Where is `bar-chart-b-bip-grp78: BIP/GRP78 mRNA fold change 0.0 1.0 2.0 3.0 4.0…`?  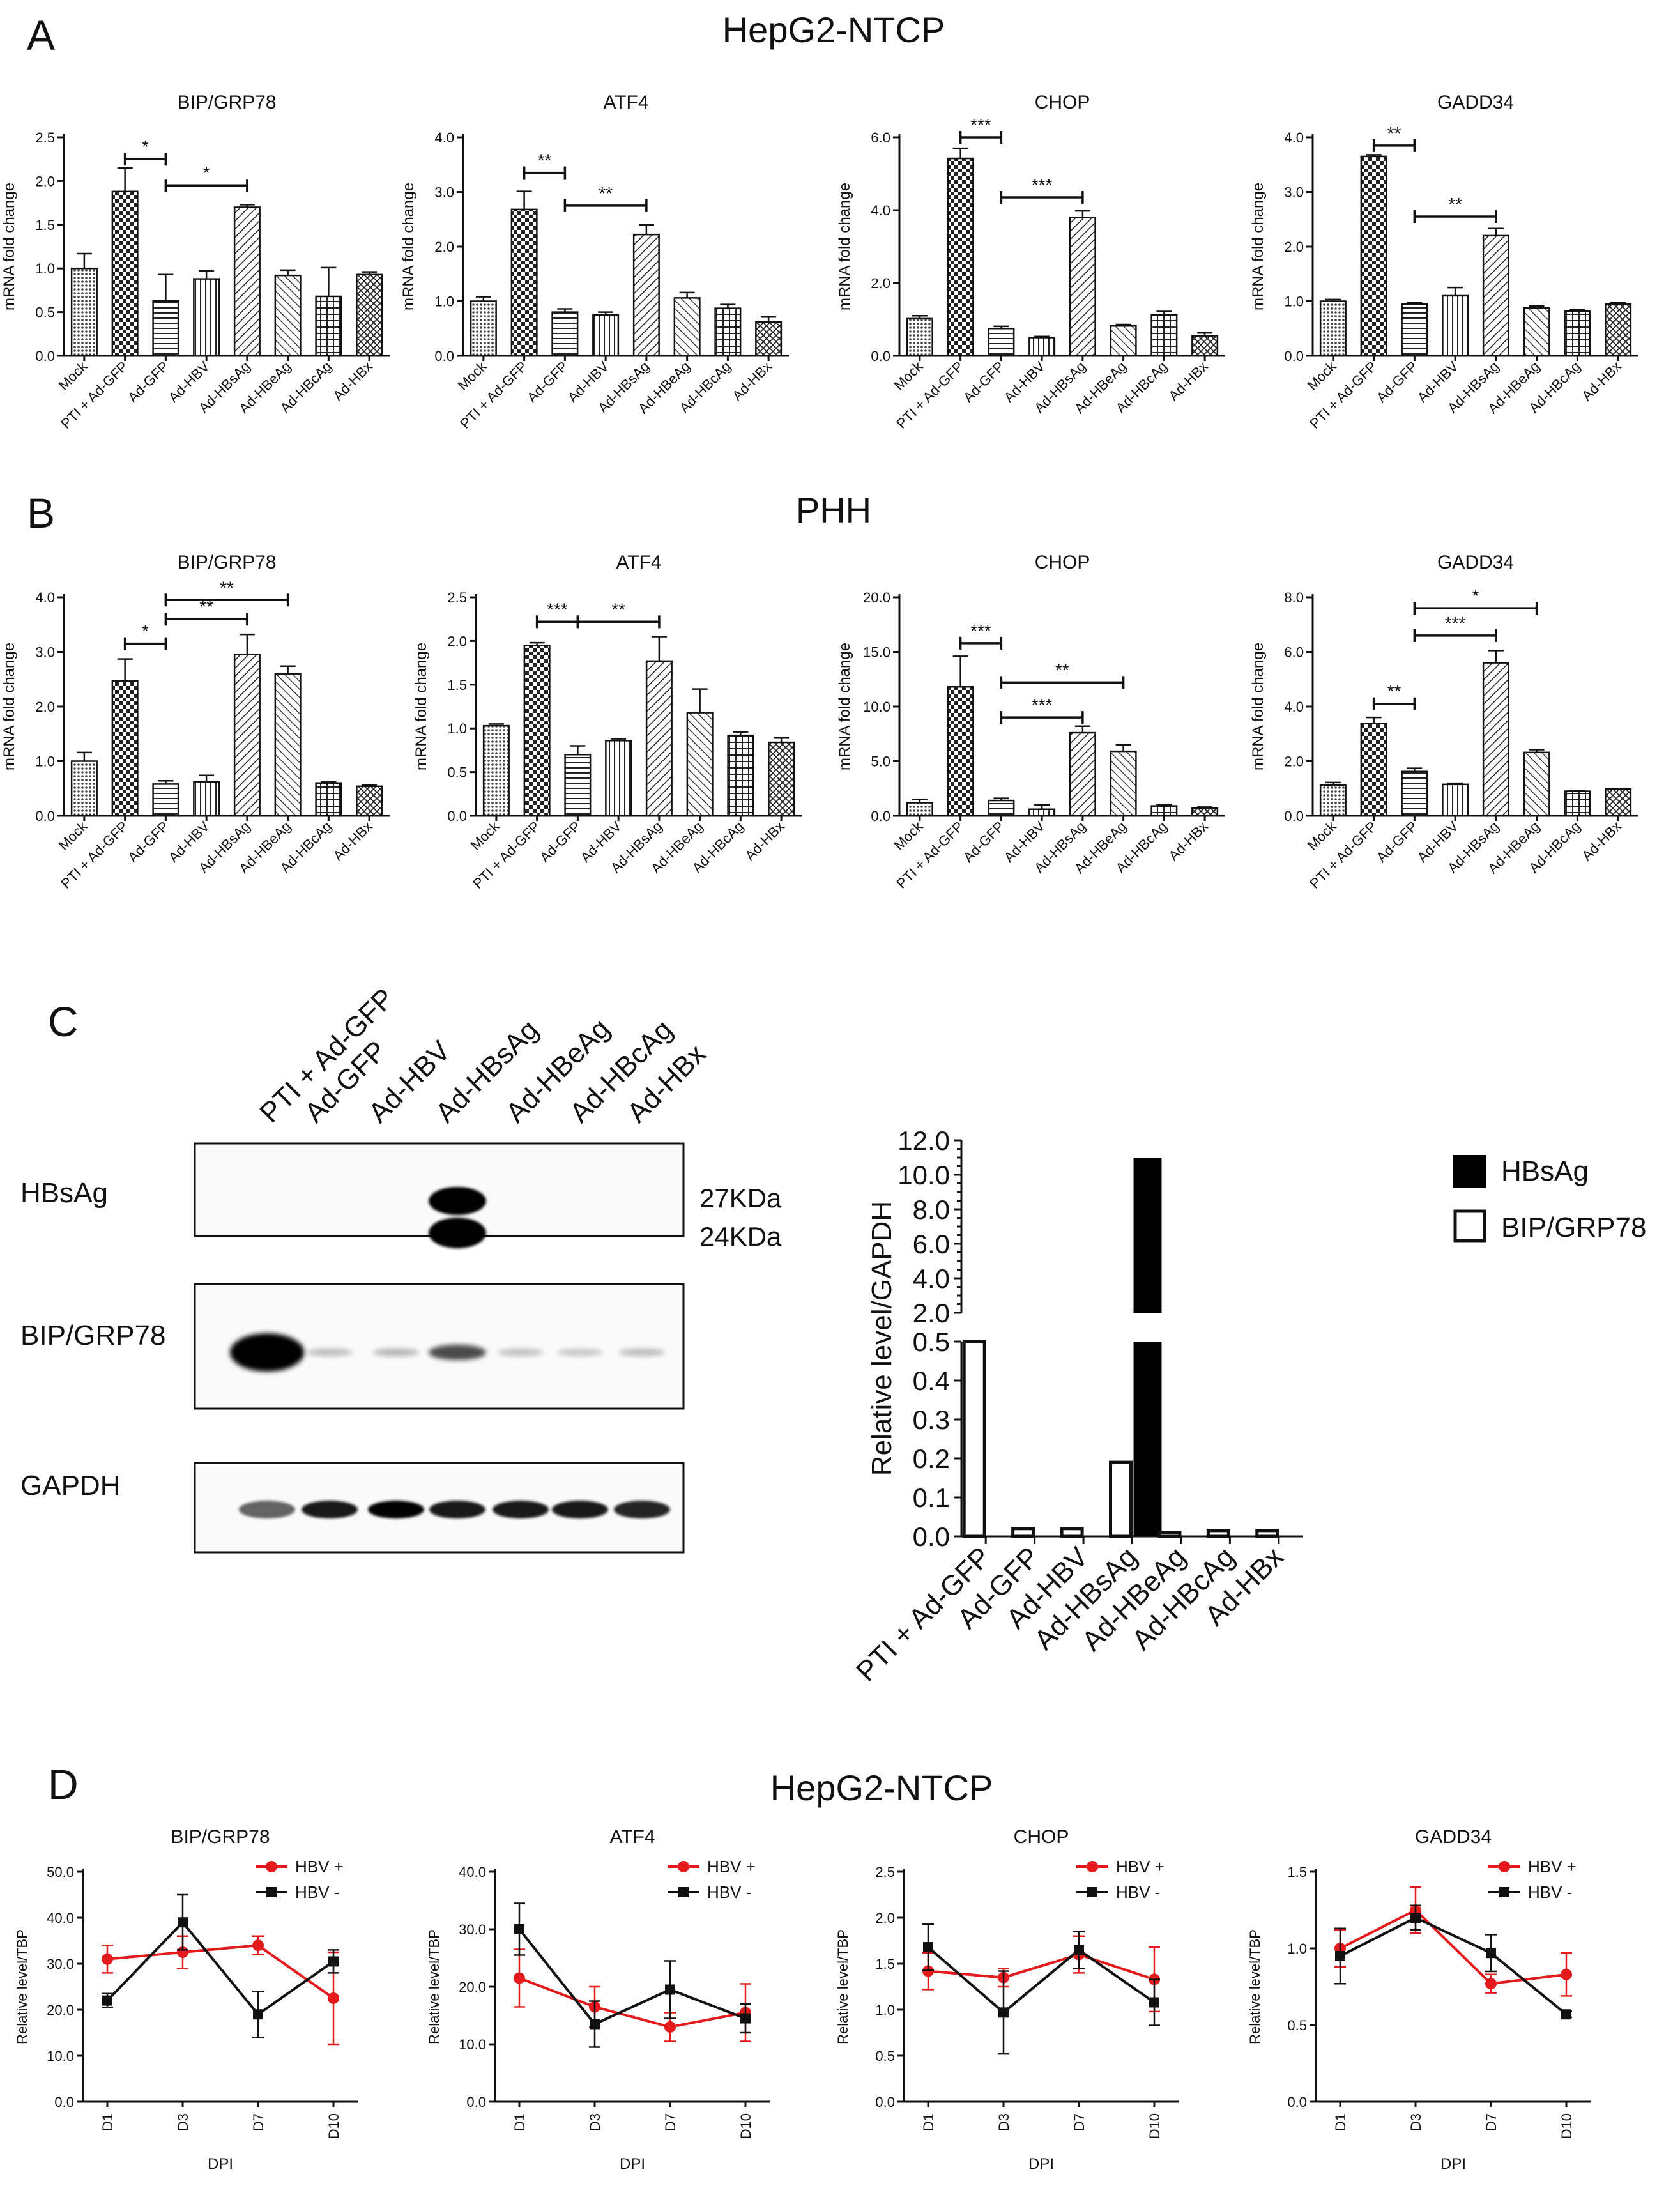 bar-chart-b-bip-grp78: BIP/GRP78 mRNA fold change 0.0 1.0 2.0 3.0 4.0… is located at coordinates (195, 722).